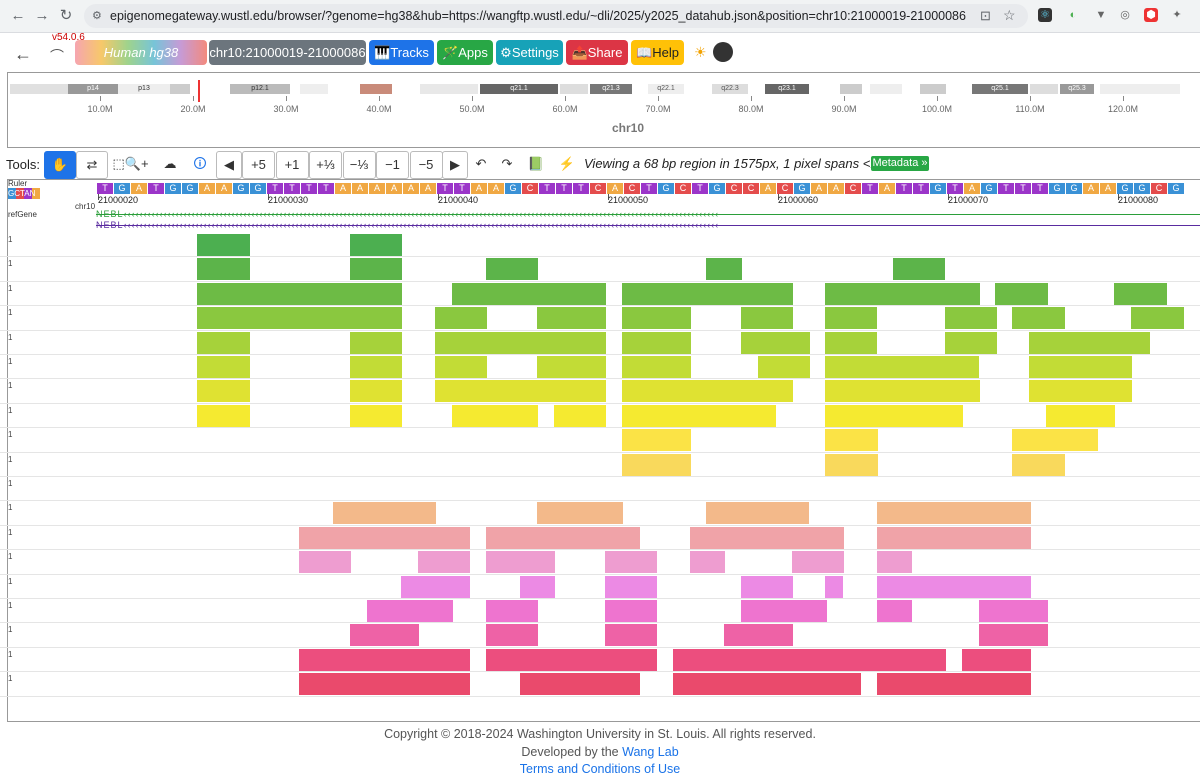 The height and width of the screenshot is (783, 1200). What do you see at coordinates (42, 15) in the screenshot?
I see `browser-forward-icon: →` at bounding box center [42, 15].